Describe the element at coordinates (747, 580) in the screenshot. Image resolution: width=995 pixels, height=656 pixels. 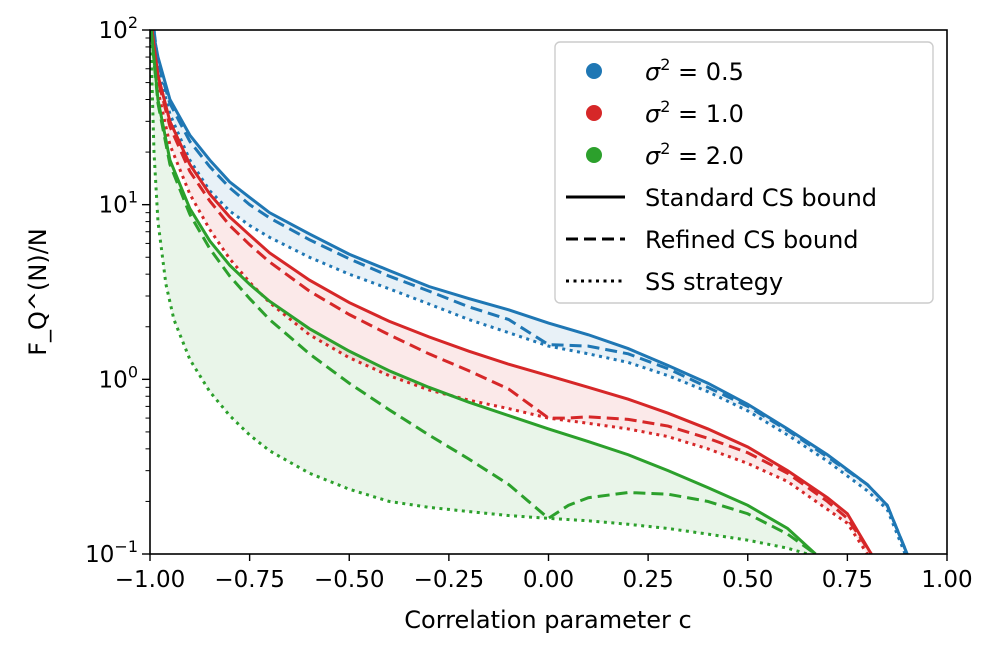
I see `x-tick-label: 0.50` at that location.